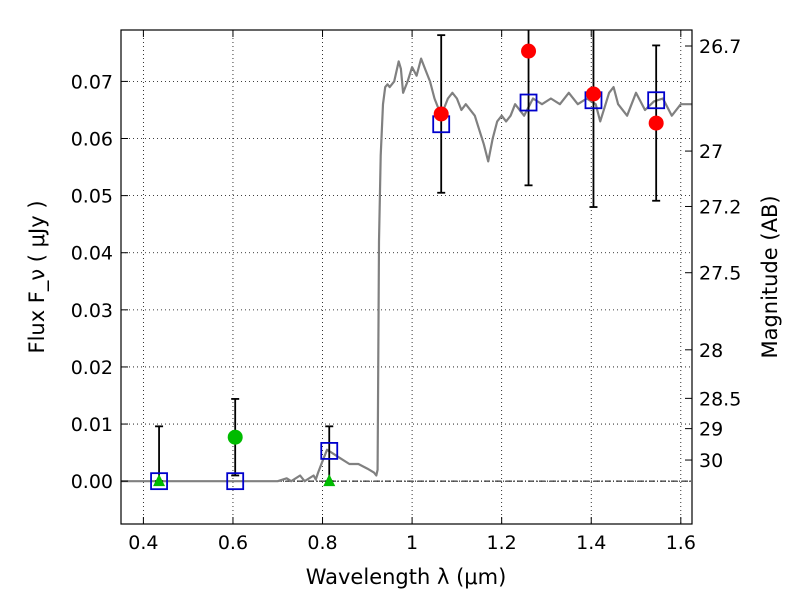  Describe the element at coordinates (92, 282) in the screenshot. I see `y-tick-labels: 0.00 0.01 0.02 0.03 0.04 0.05 0.06 0.07` at that location.